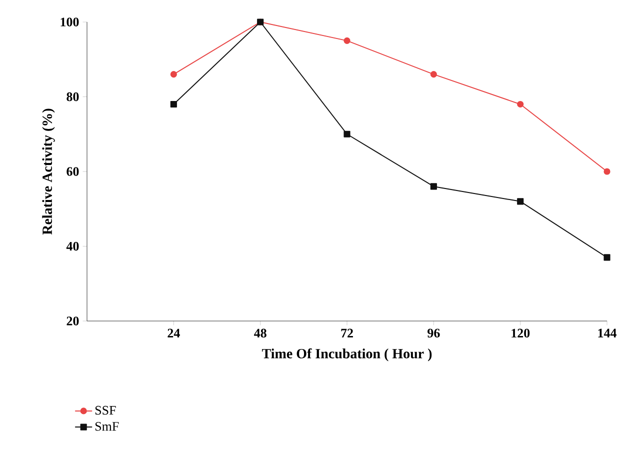 This screenshot has width=629, height=453. I want to click on y-tick-label: 80, so click(72, 97).